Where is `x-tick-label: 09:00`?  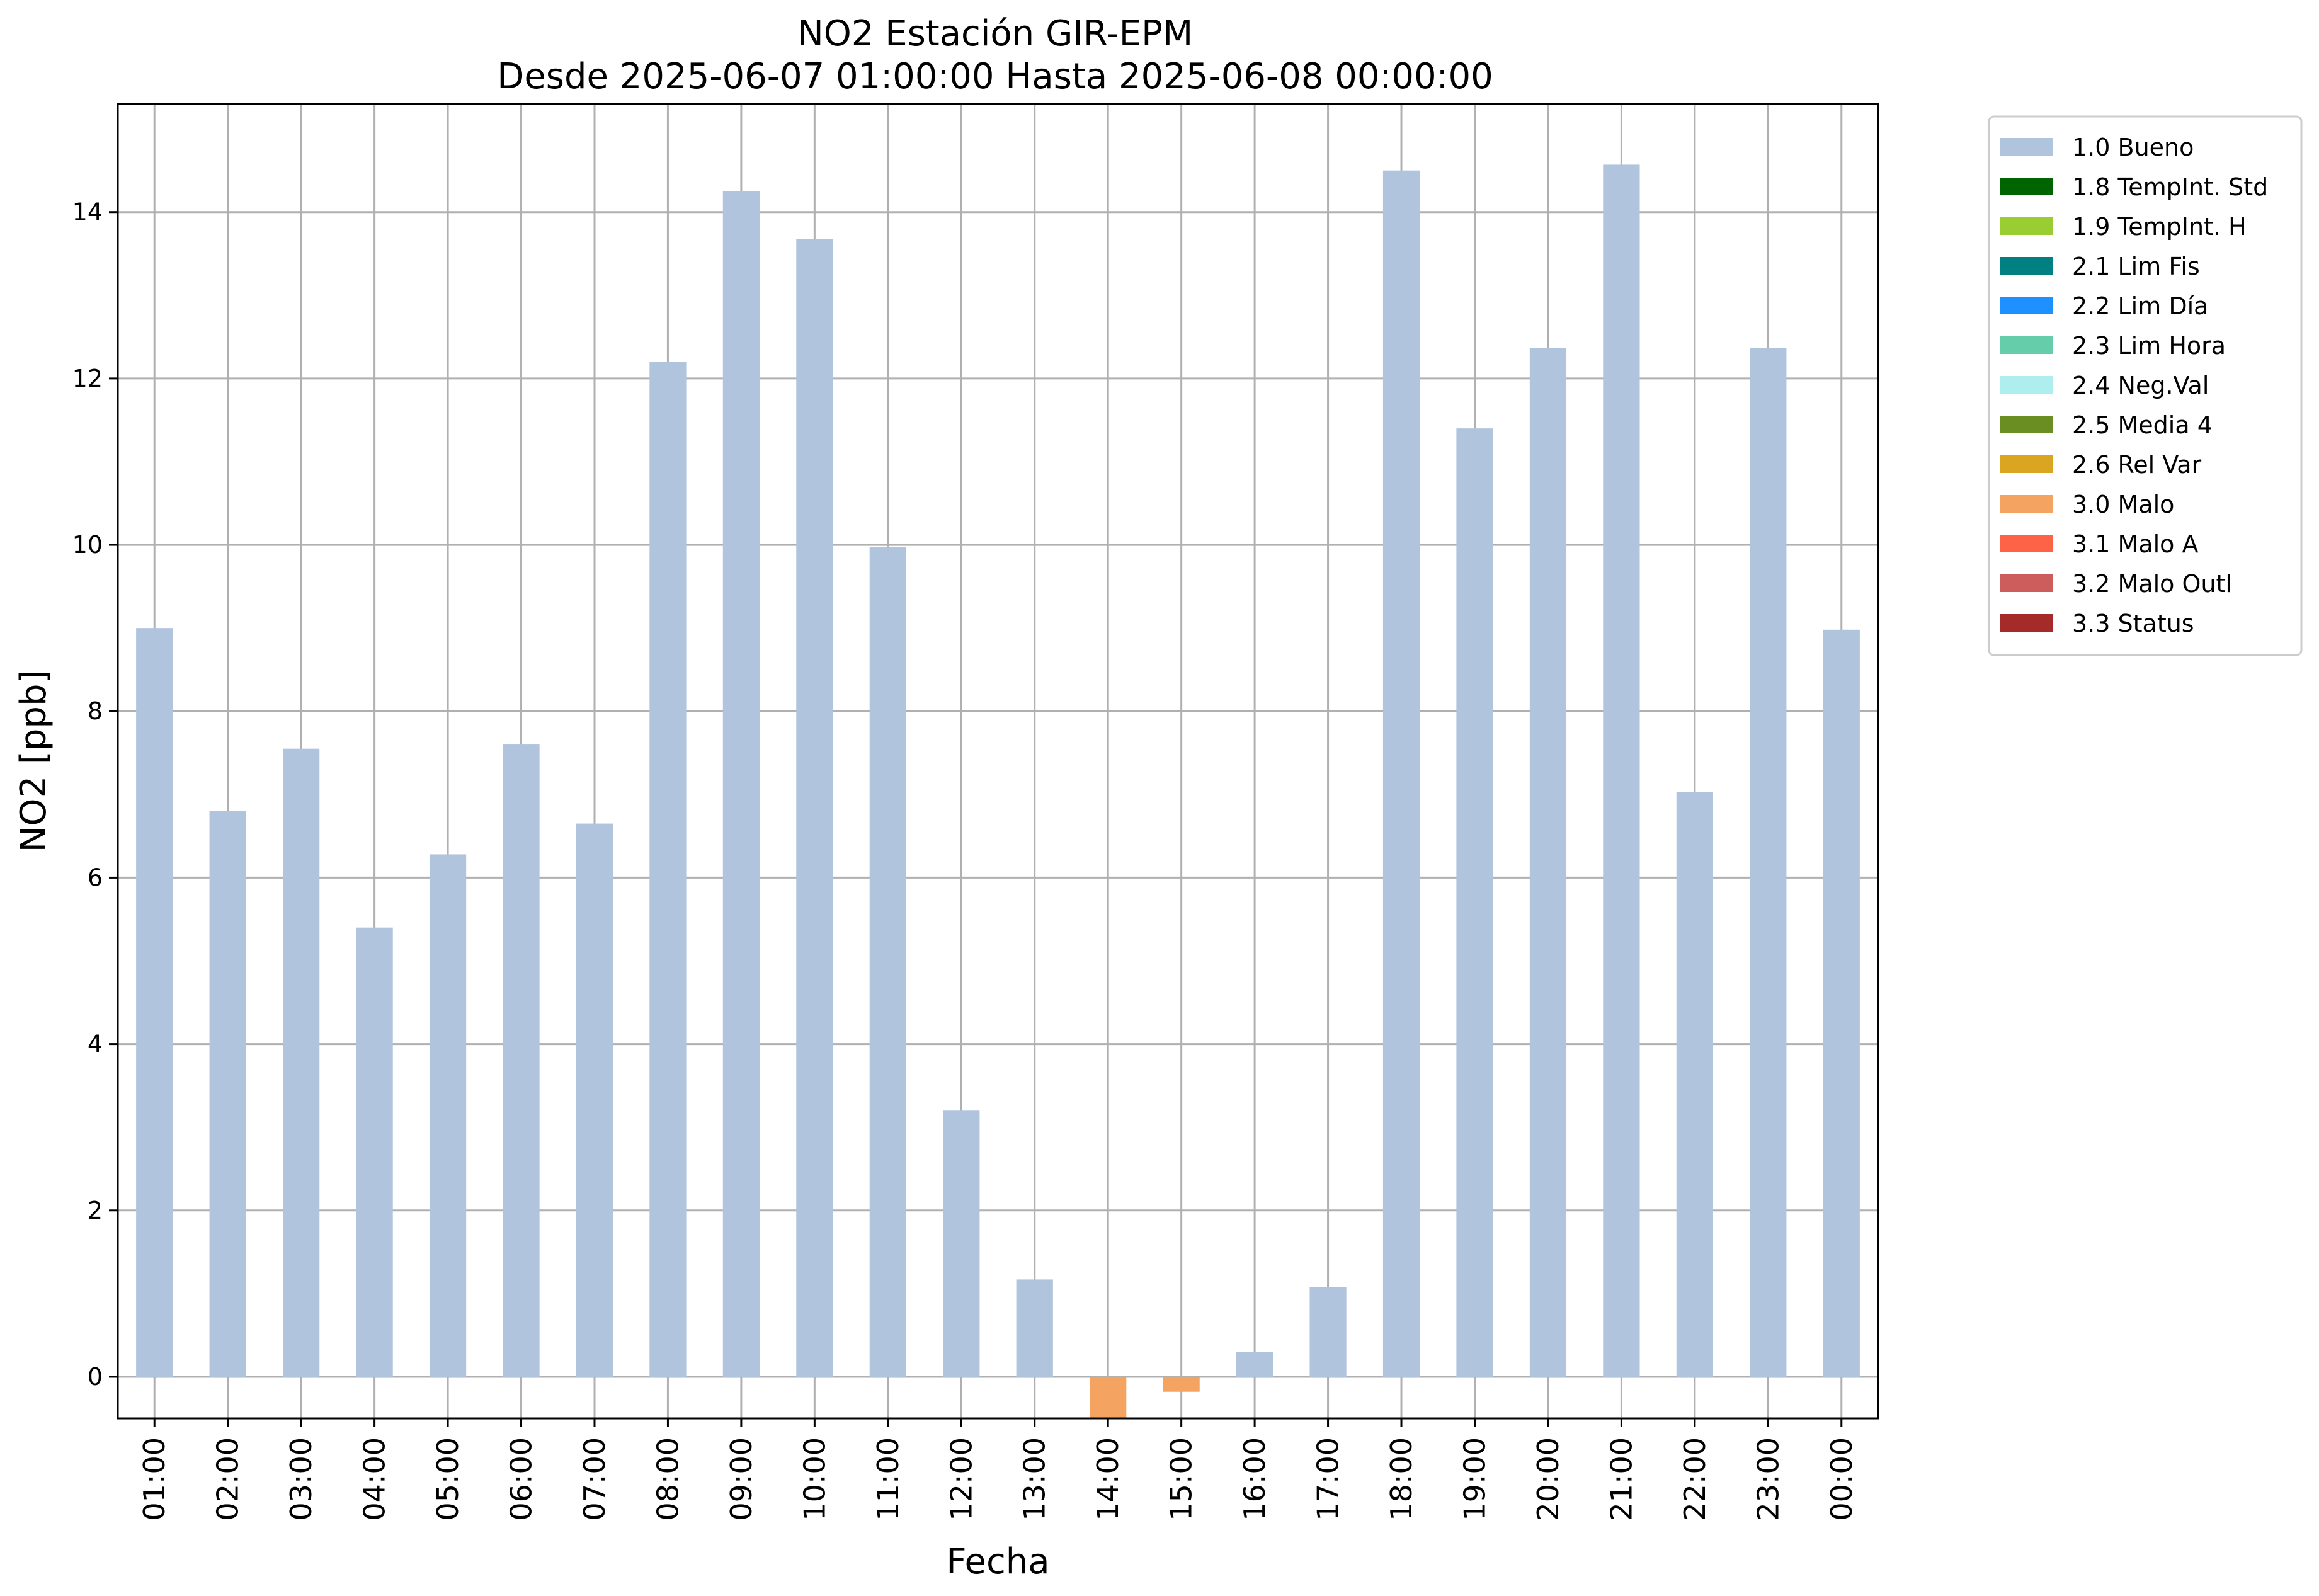 x-tick-label: 09:00 is located at coordinates (741, 1479).